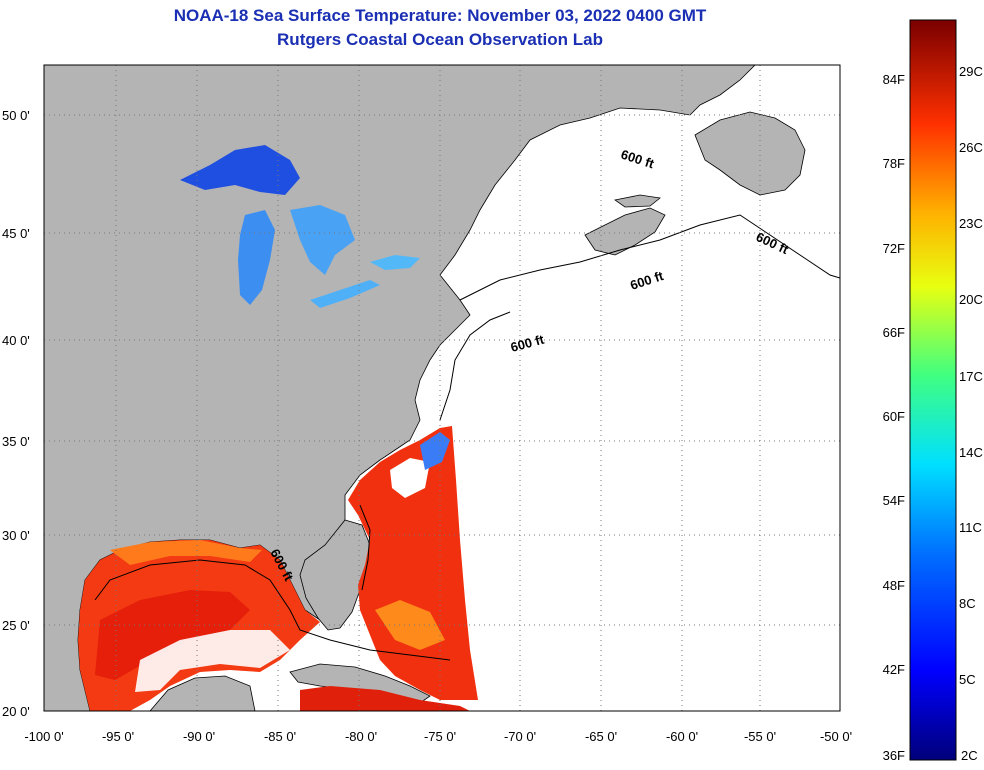  I want to click on lon-label: -95 0', so click(118, 736).